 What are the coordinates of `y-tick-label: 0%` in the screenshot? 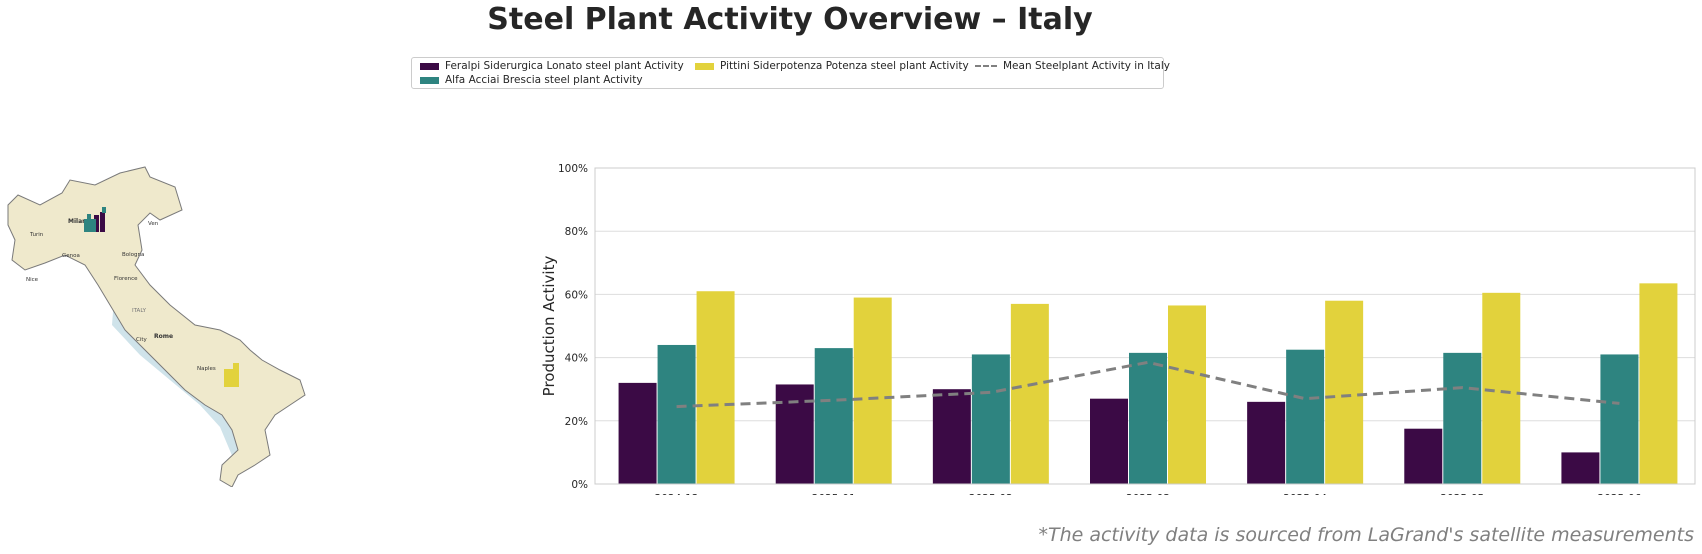 It's located at (579, 485).